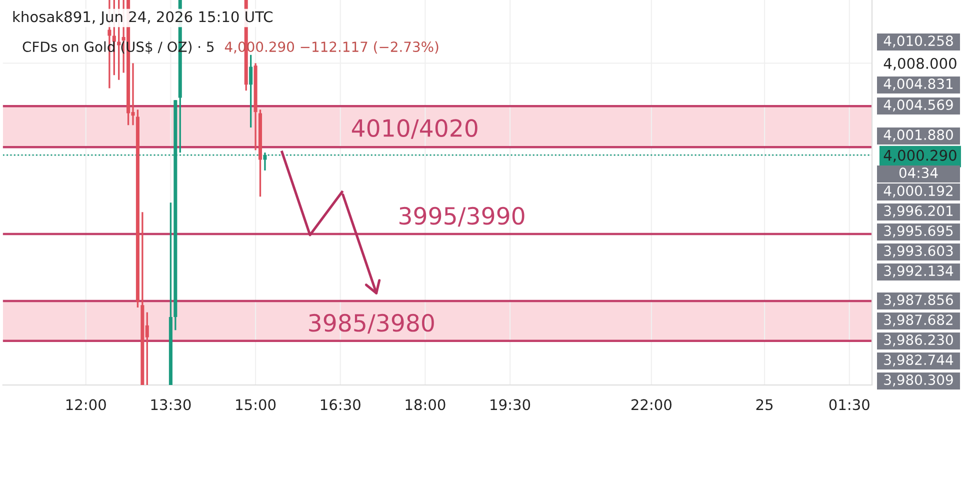 The image size is (972, 487). Describe the element at coordinates (251, 91) in the screenshot. I see `candlestick` at that location.